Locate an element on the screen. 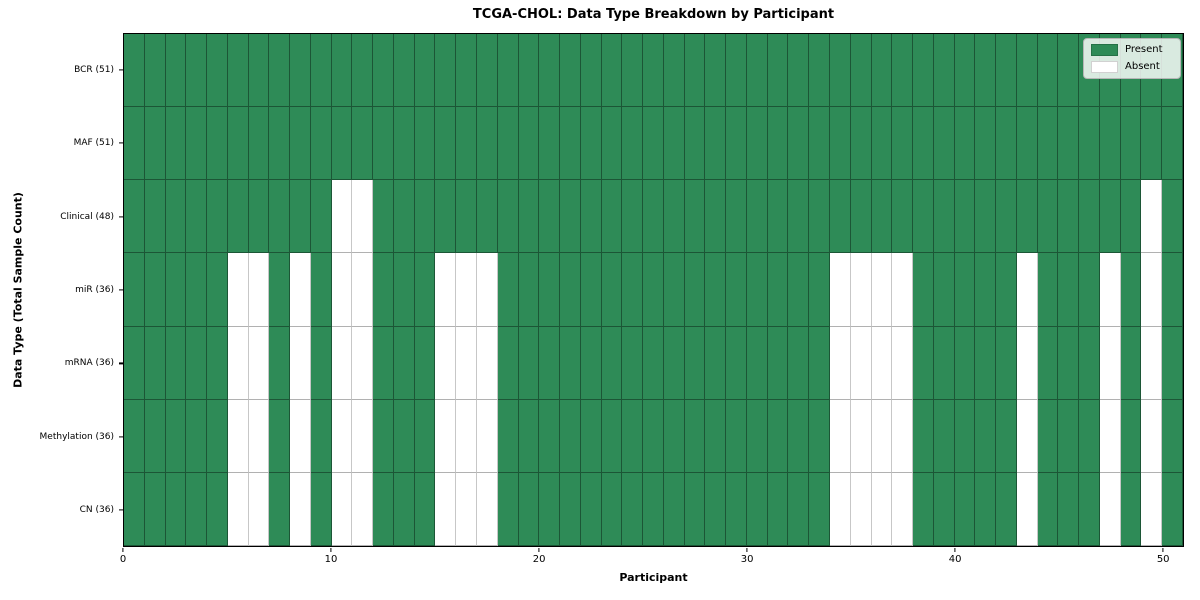  legend-item-present: Present is located at coordinates (1132, 50).